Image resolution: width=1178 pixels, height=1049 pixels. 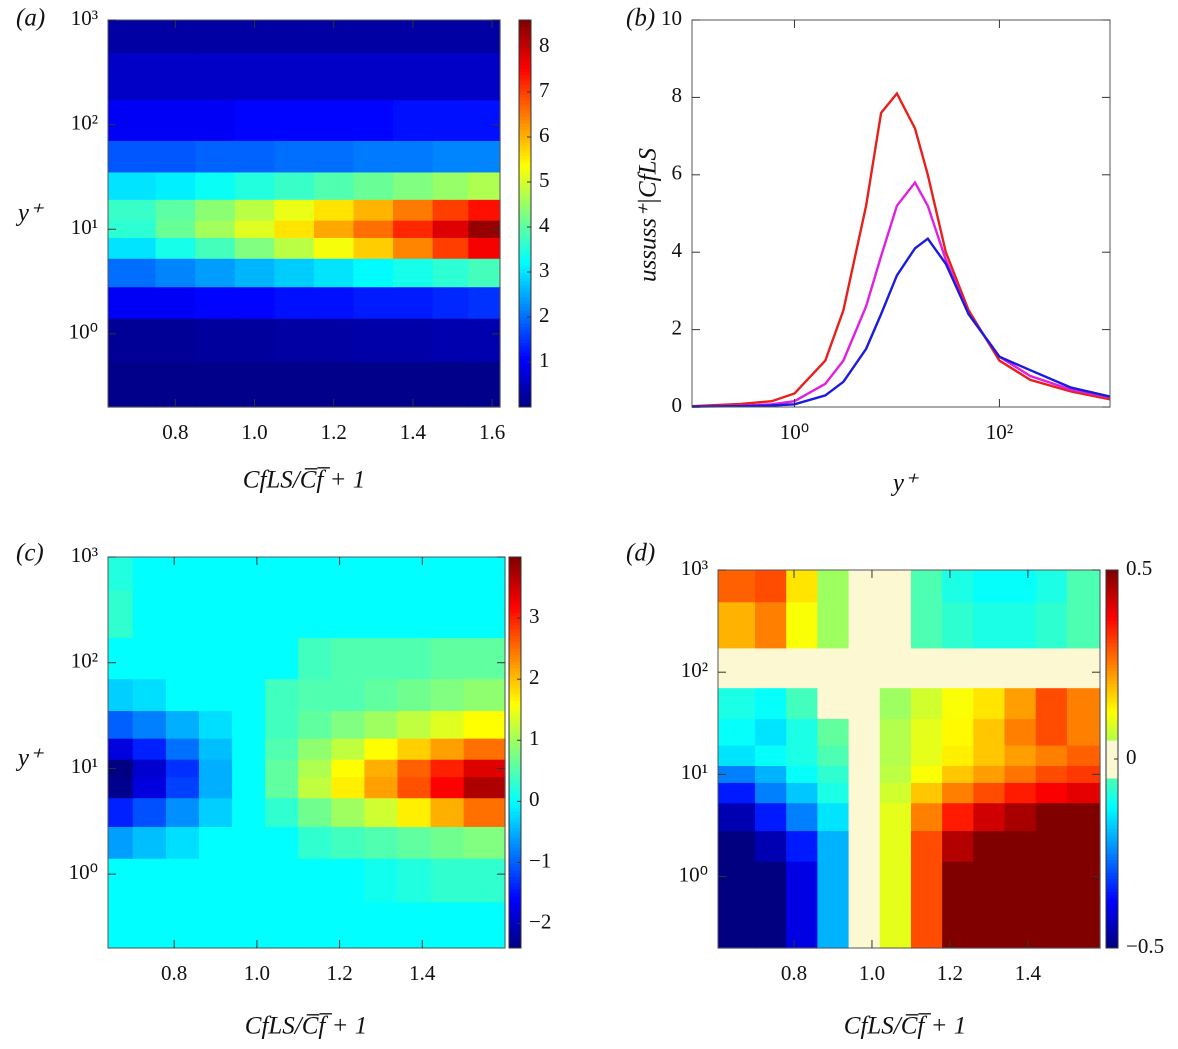 What do you see at coordinates (640, 18) in the screenshot?
I see `panel-label: (b)` at bounding box center [640, 18].